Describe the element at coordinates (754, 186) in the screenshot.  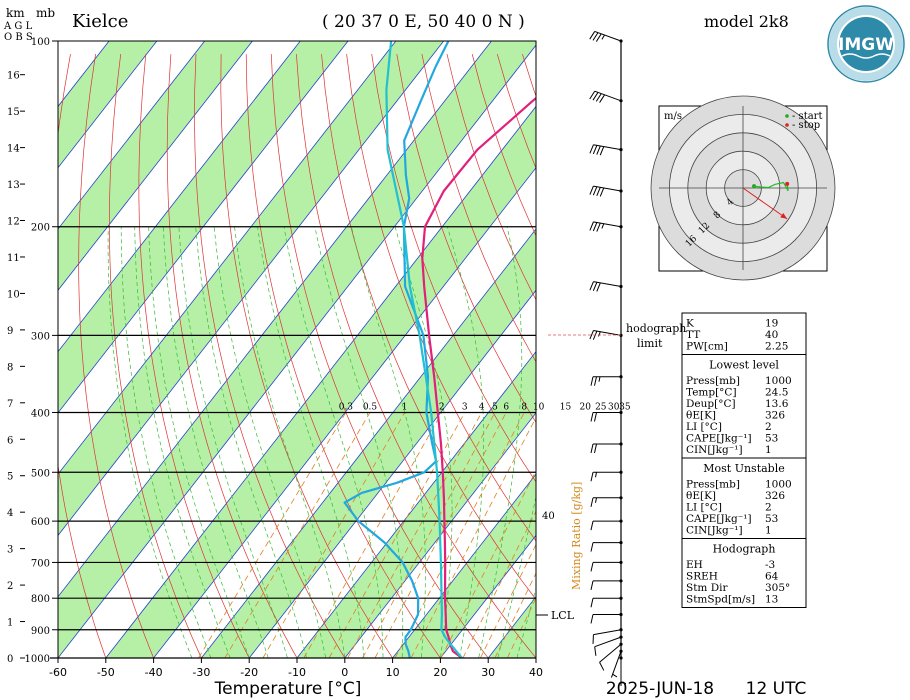
I see `hodograph-start-point` at that location.